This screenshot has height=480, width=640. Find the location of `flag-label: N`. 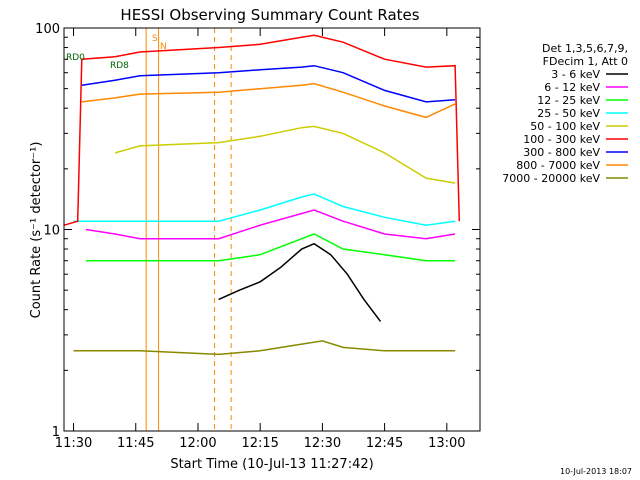

flag-label: N is located at coordinates (163, 47).